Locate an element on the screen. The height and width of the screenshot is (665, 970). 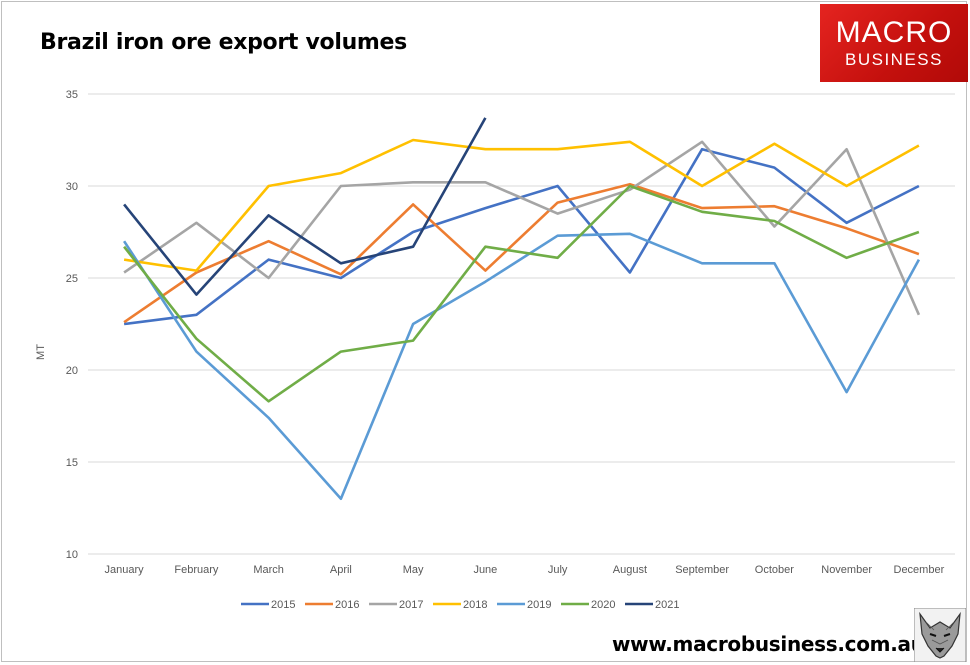
x-tick-label: May is located at coordinates (413, 570).